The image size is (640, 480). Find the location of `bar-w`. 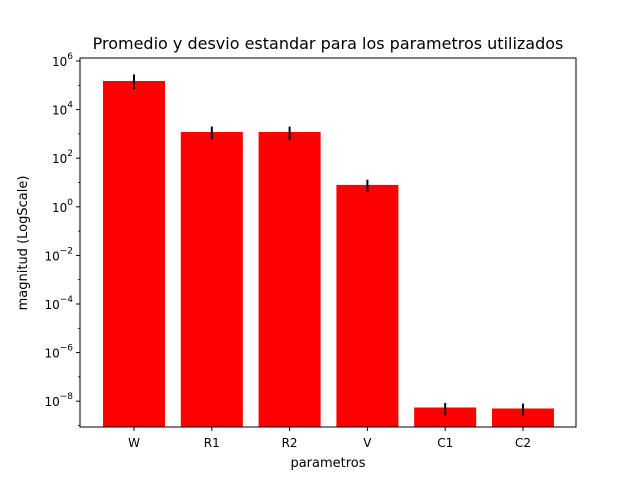

bar-w is located at coordinates (134, 254).